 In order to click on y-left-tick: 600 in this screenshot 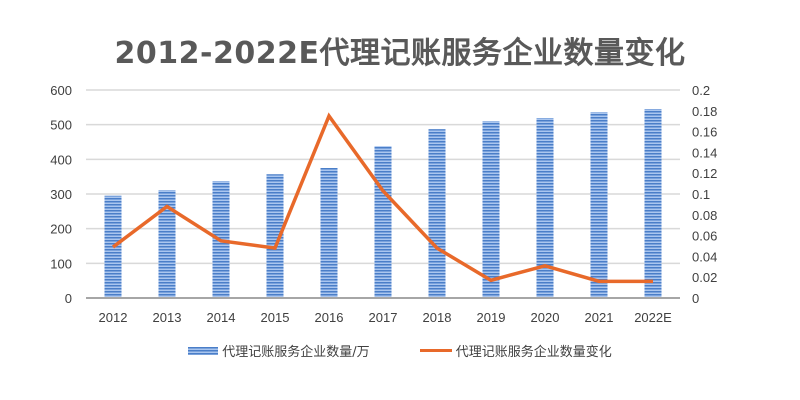, I will do `click(61, 90)`.